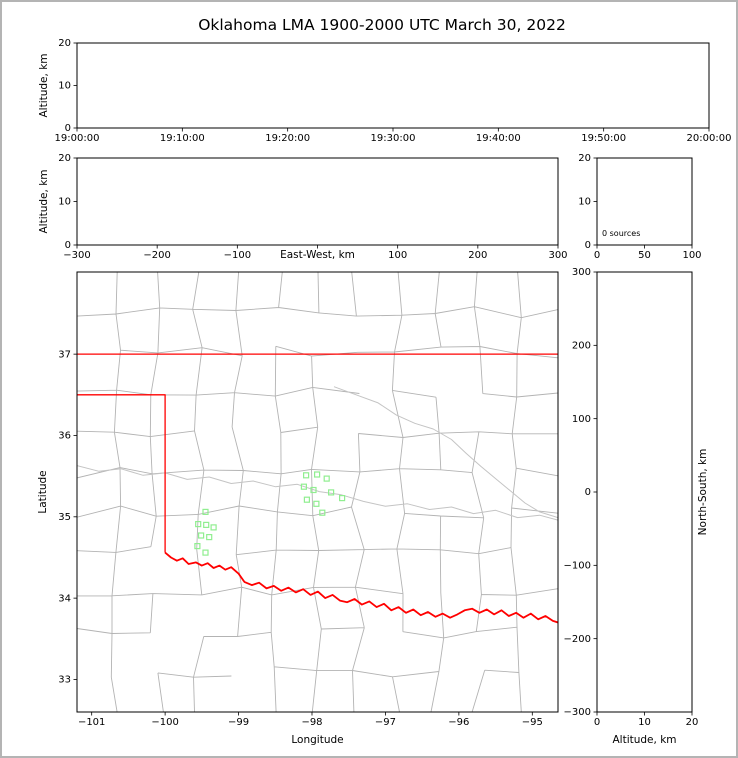  Describe the element at coordinates (238, 722) in the screenshot. I see `x-tick-label: −99` at that location.